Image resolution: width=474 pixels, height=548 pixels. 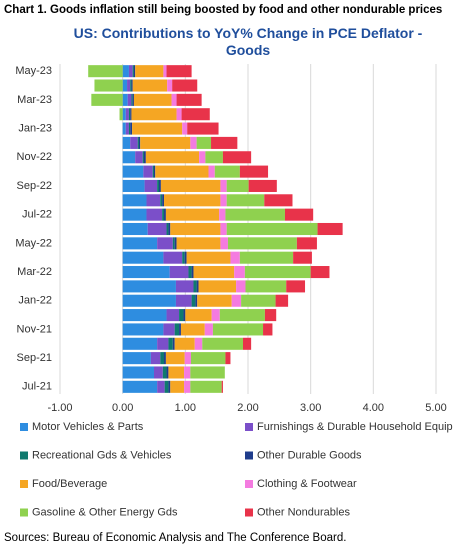 What do you see at coordinates (69, 484) in the screenshot?
I see `legend-label: Food/Beverage` at bounding box center [69, 484].